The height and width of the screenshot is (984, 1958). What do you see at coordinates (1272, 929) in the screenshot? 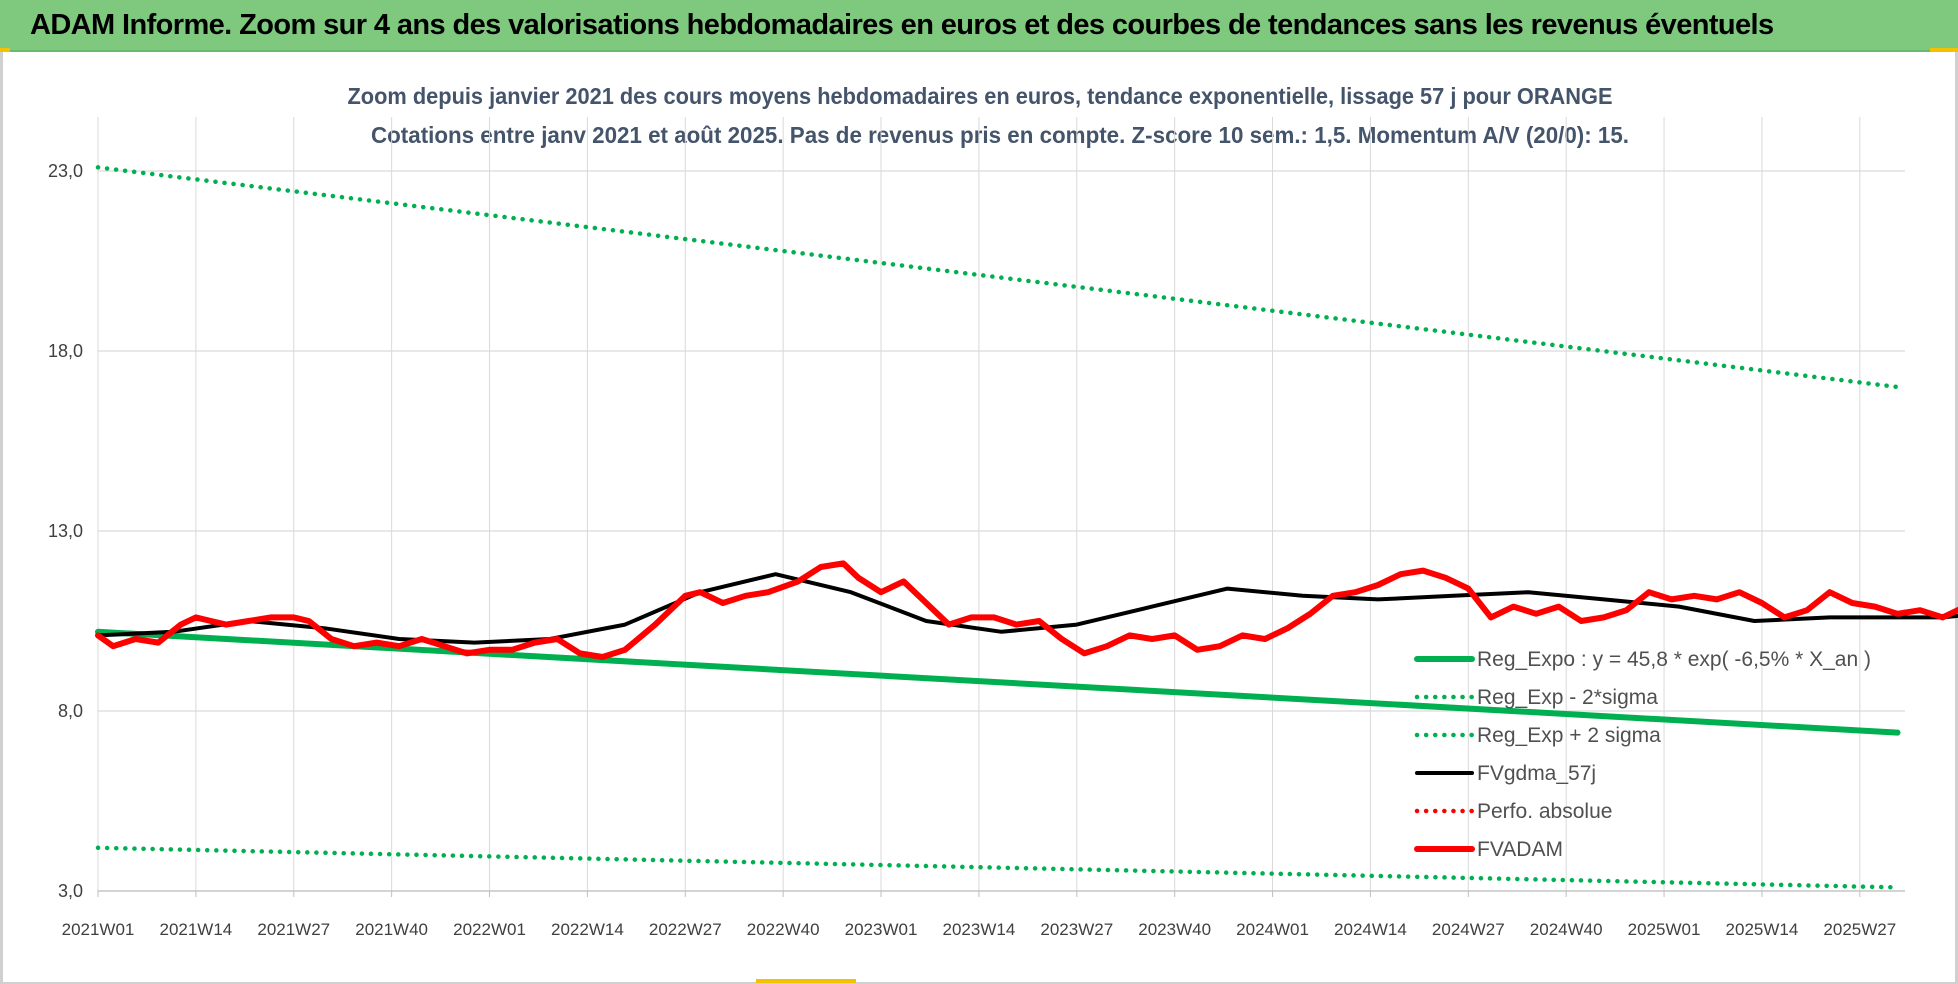
I see `x-tick-label: 2024W01` at bounding box center [1272, 929].